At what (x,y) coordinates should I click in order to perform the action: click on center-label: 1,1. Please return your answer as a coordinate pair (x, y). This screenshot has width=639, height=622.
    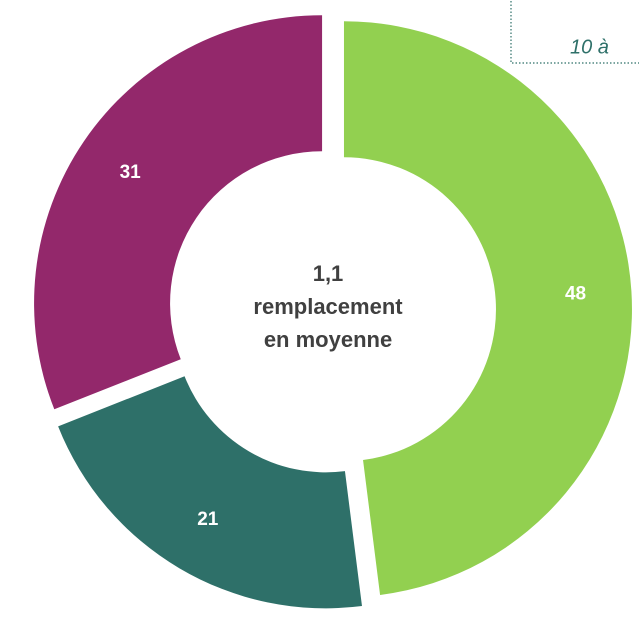
    Looking at the image, I should click on (328, 273).